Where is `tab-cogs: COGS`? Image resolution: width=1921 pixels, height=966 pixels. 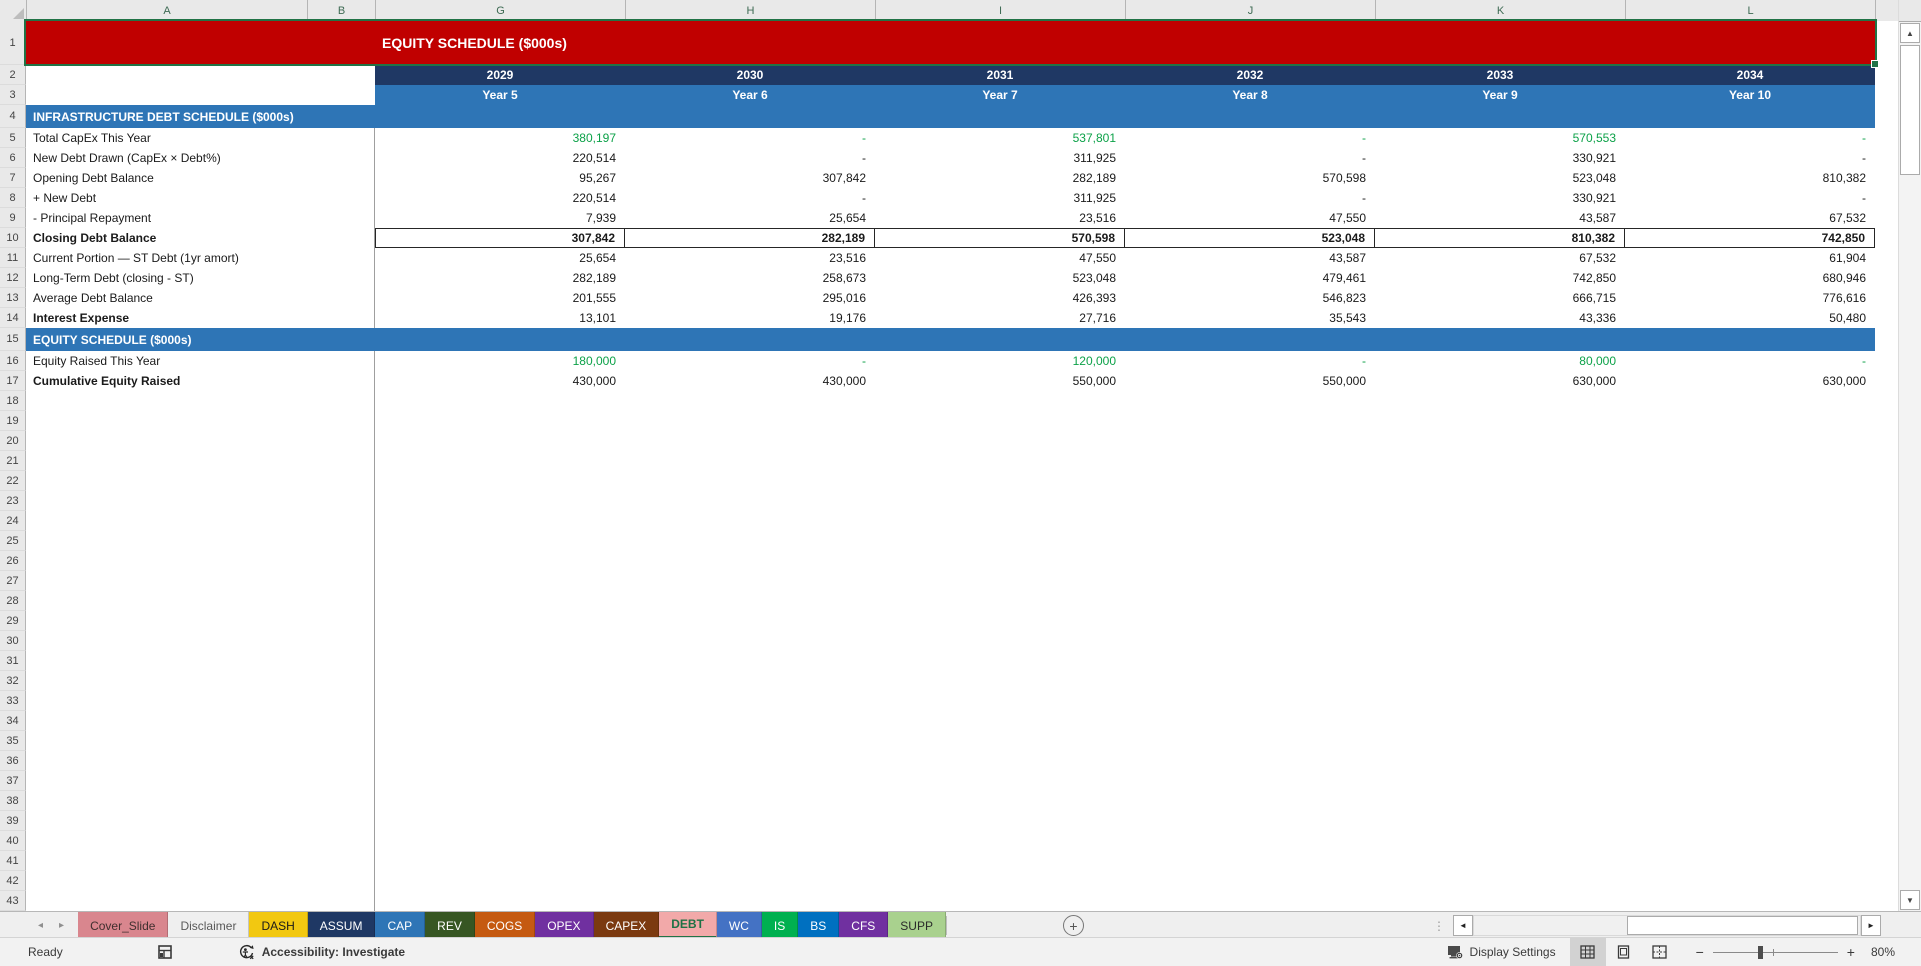 tab-cogs: COGS is located at coordinates (505, 925).